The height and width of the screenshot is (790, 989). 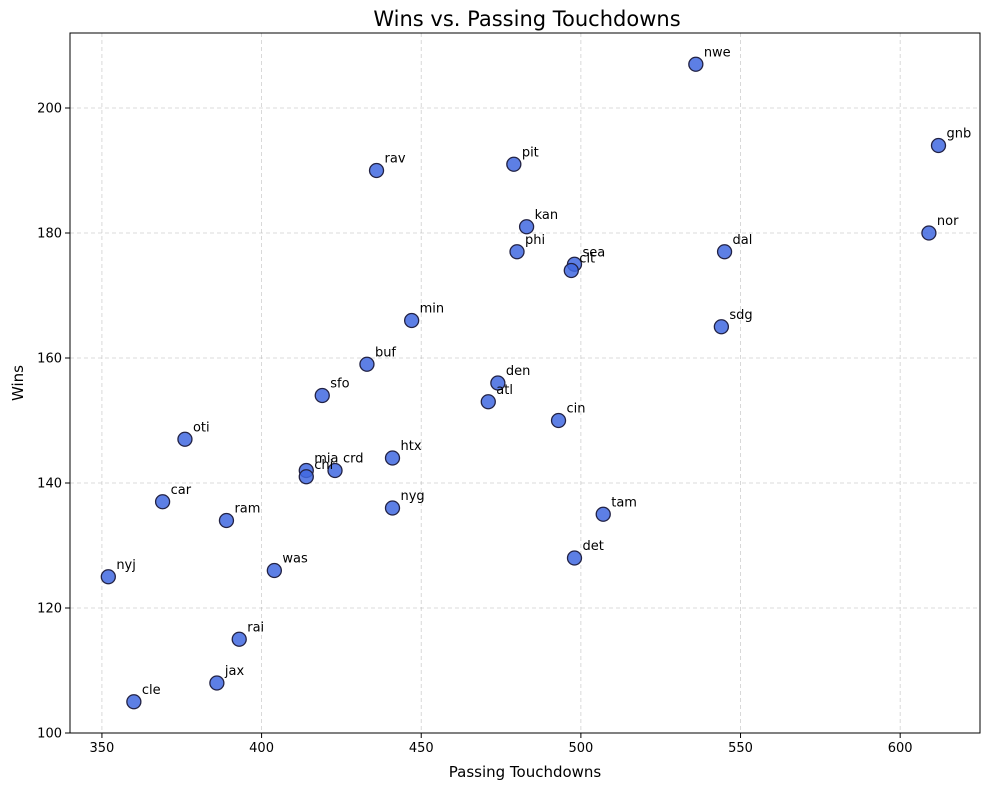 What do you see at coordinates (151, 690) in the screenshot?
I see `point-label: cle` at bounding box center [151, 690].